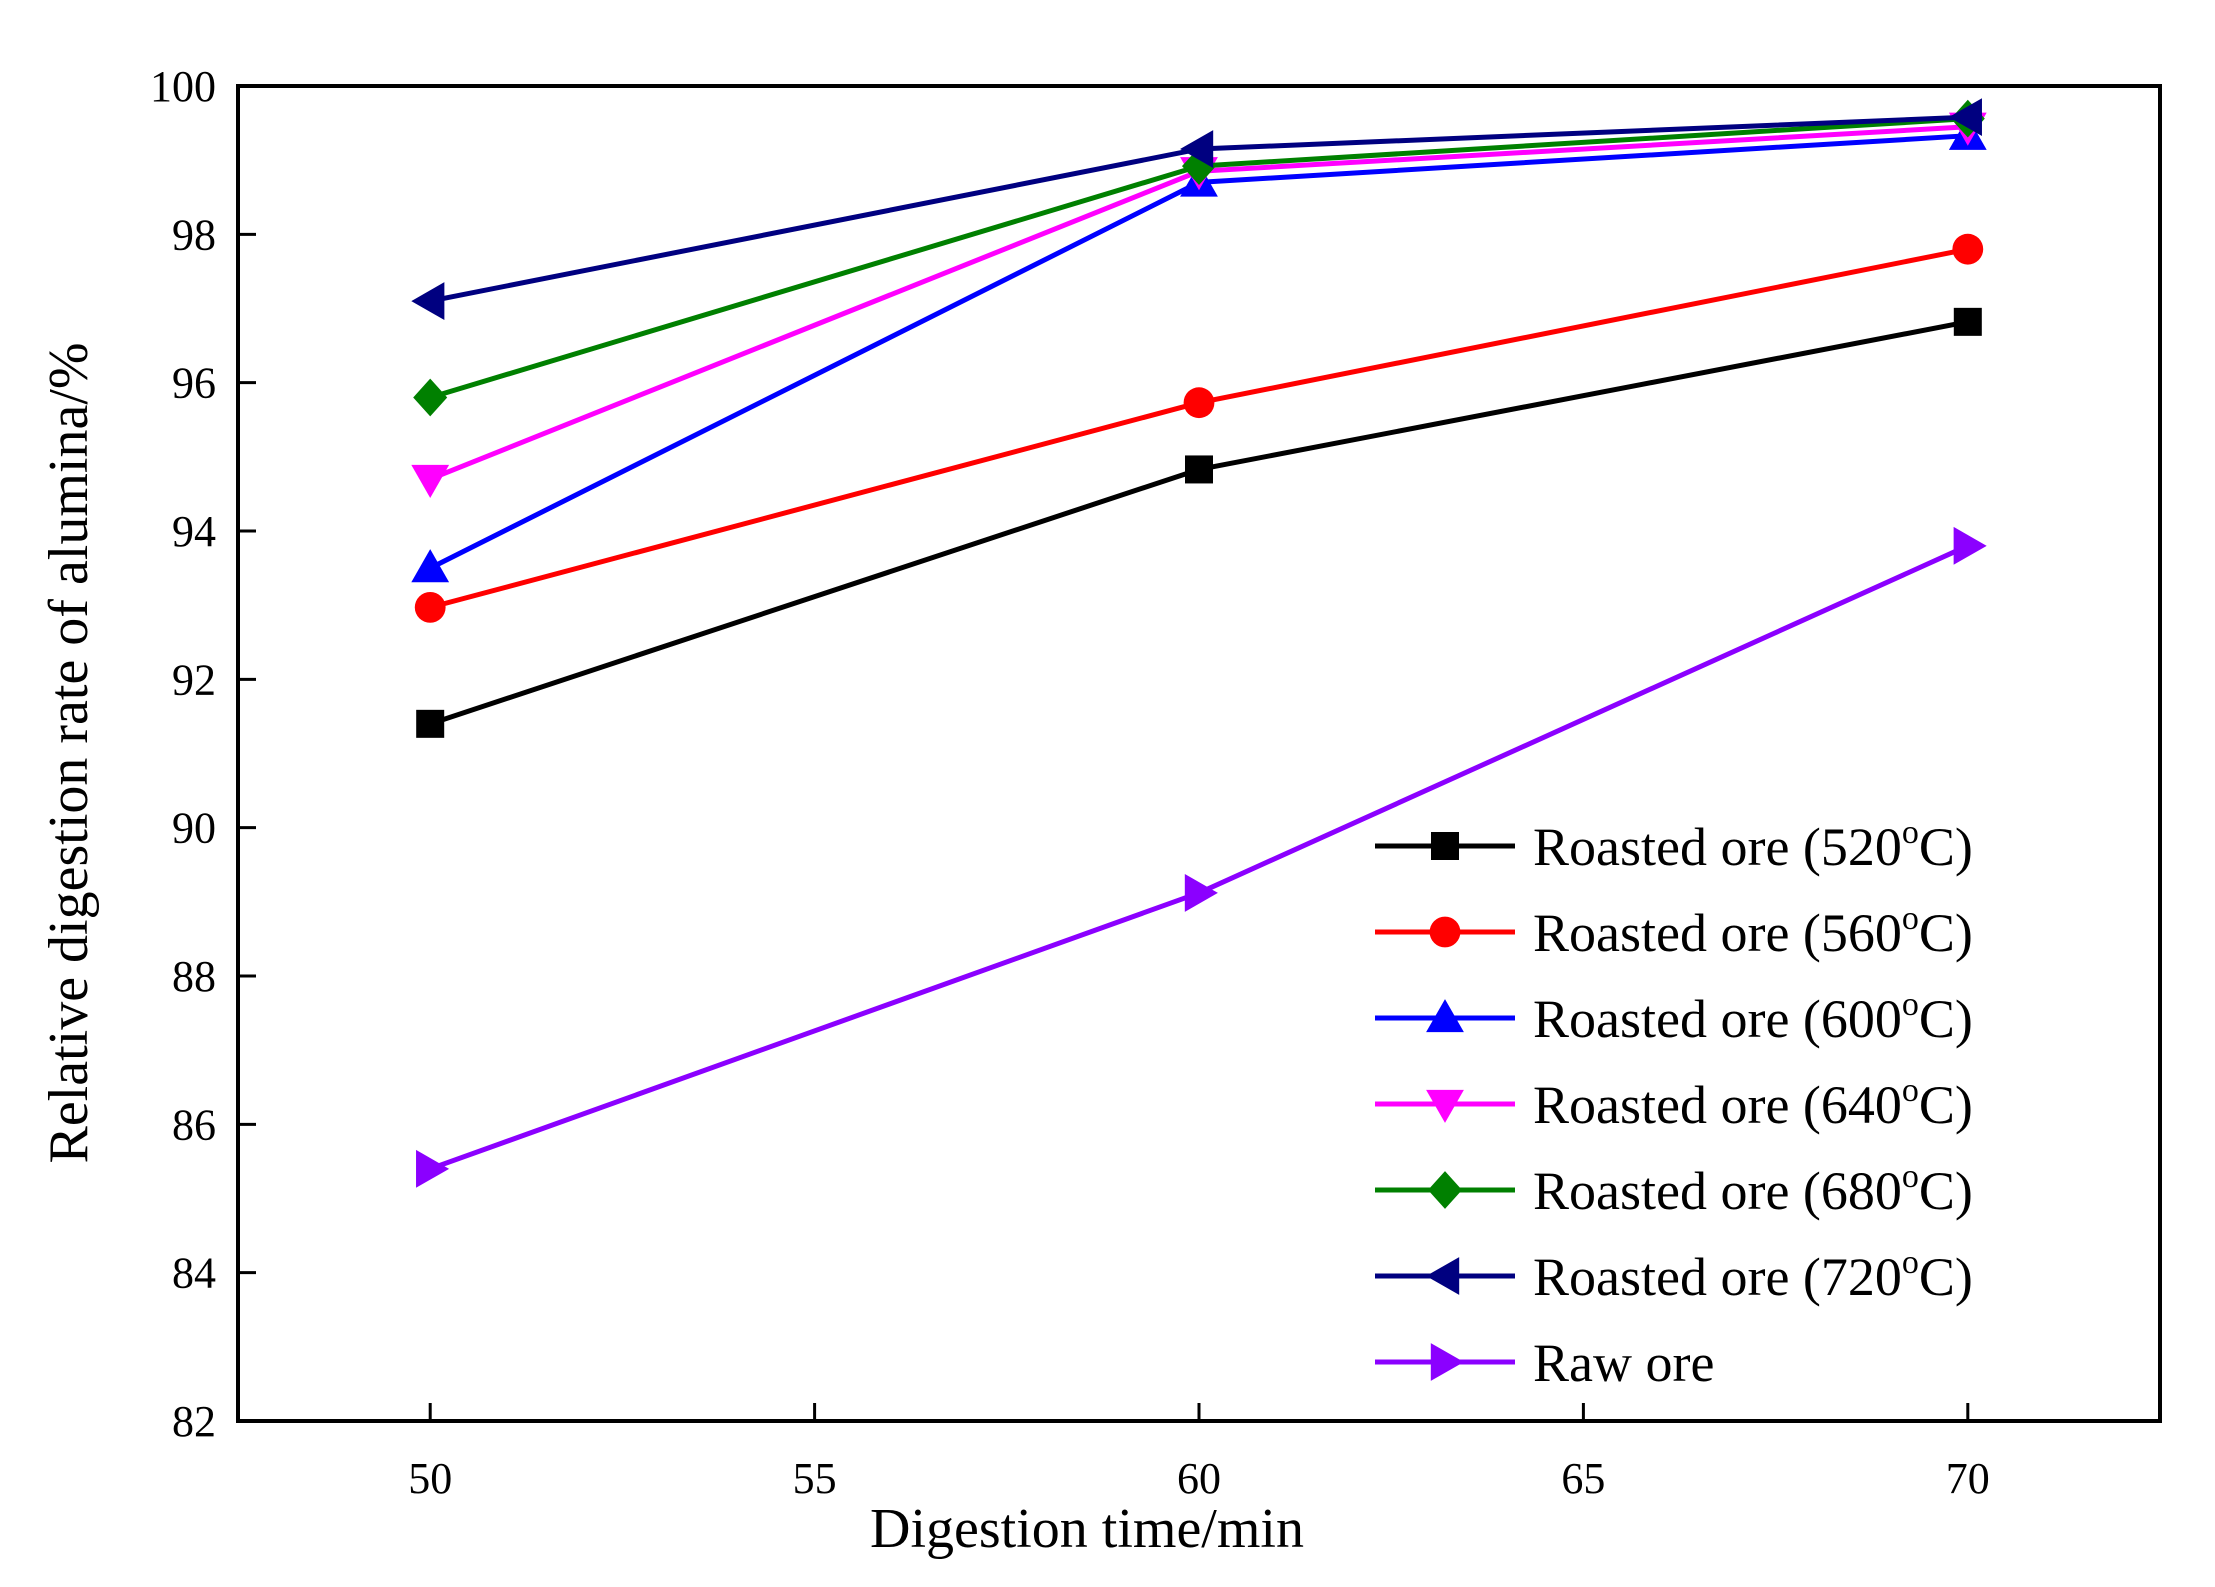 This screenshot has width=2215, height=1587. I want to click on legend-label: Roasted ore (560oC), so click(1753, 931).